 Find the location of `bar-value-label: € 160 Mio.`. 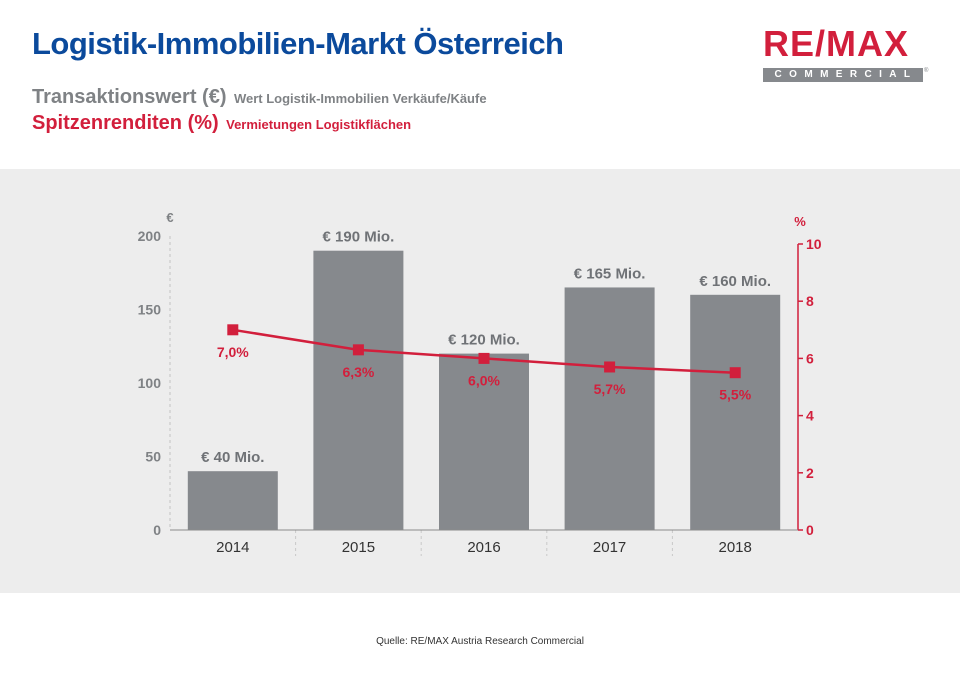

bar-value-label: € 160 Mio. is located at coordinates (735, 281).